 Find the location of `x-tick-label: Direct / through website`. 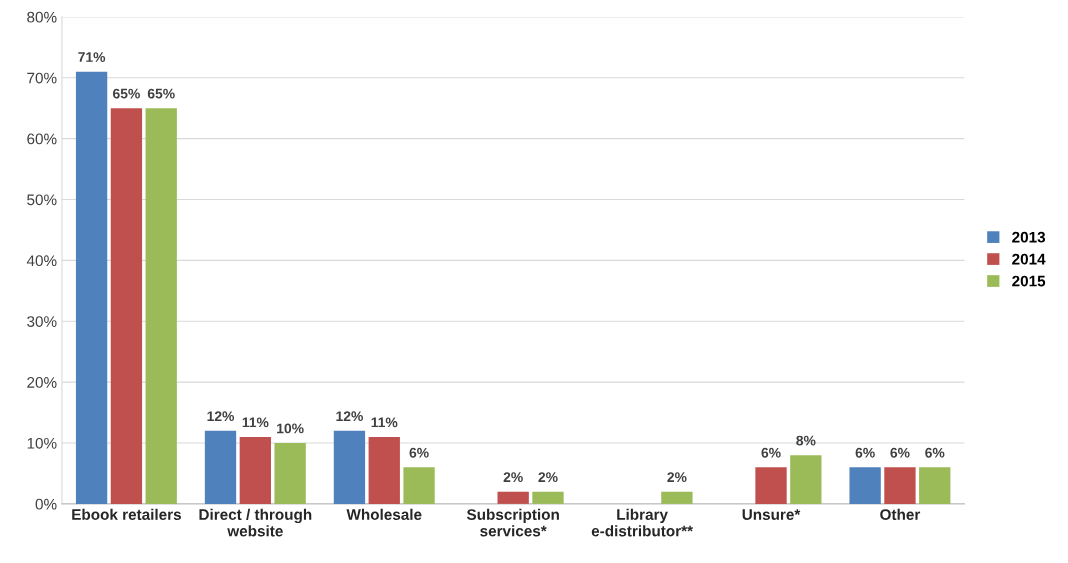

x-tick-label: Direct / through website is located at coordinates (255, 522).